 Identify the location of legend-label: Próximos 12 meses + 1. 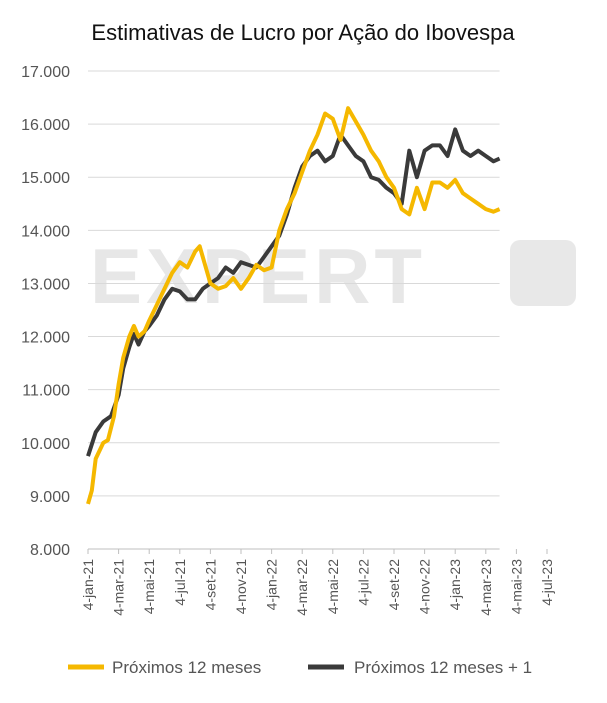
(443, 667).